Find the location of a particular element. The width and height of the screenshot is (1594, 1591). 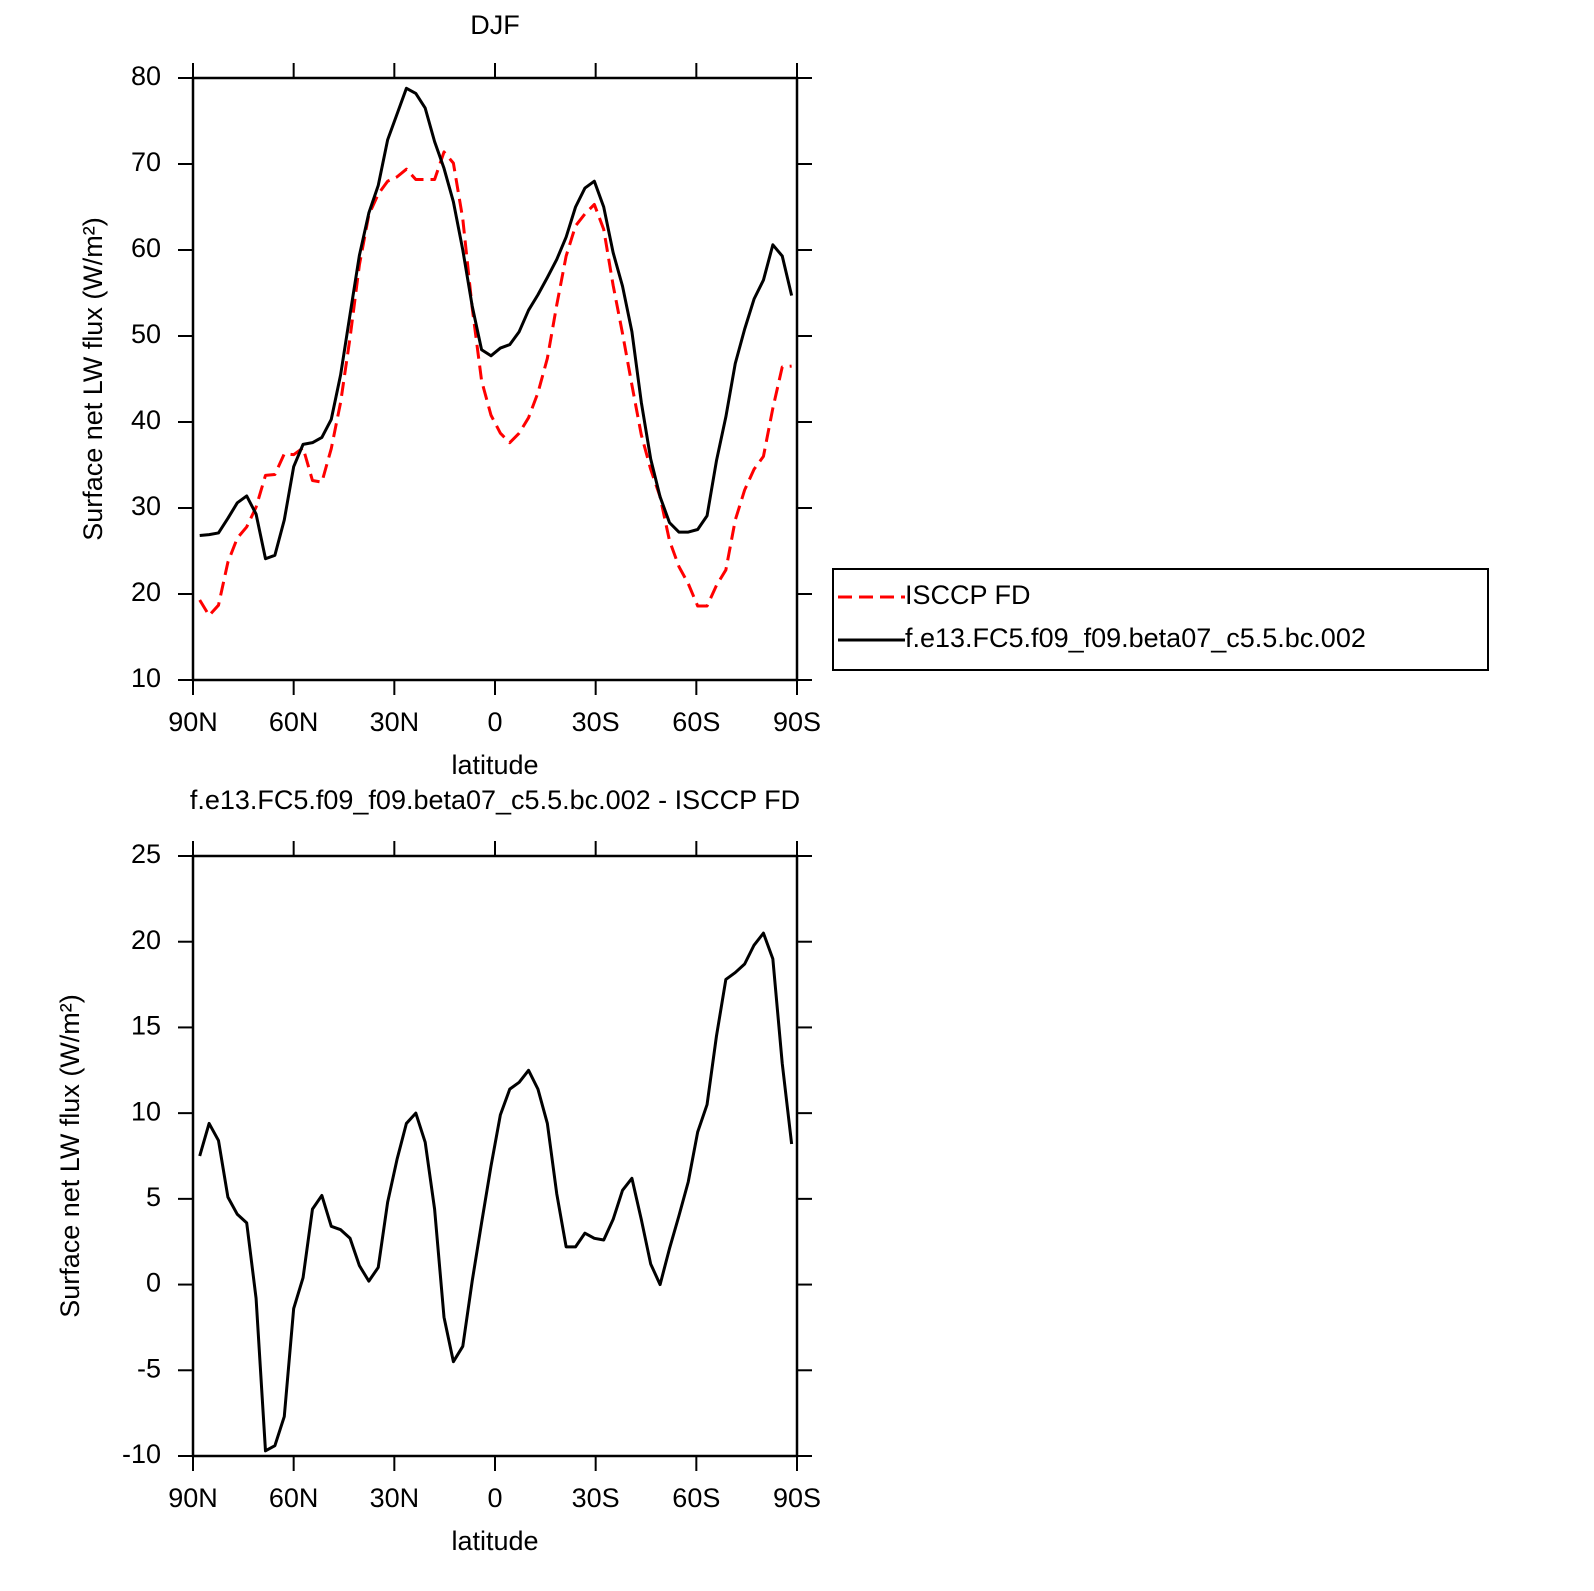

y-tick-label: 70 is located at coordinates (146, 162).